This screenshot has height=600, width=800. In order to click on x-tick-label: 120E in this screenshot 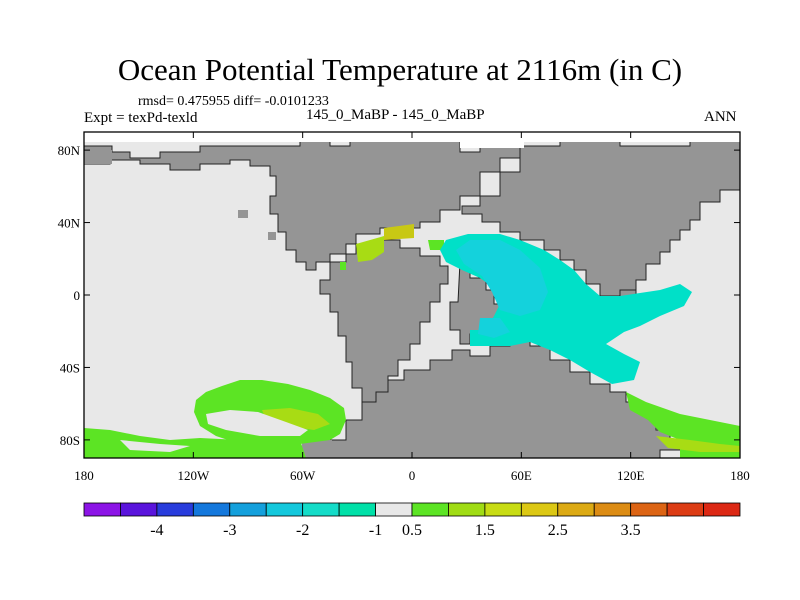, I will do `click(631, 475)`.